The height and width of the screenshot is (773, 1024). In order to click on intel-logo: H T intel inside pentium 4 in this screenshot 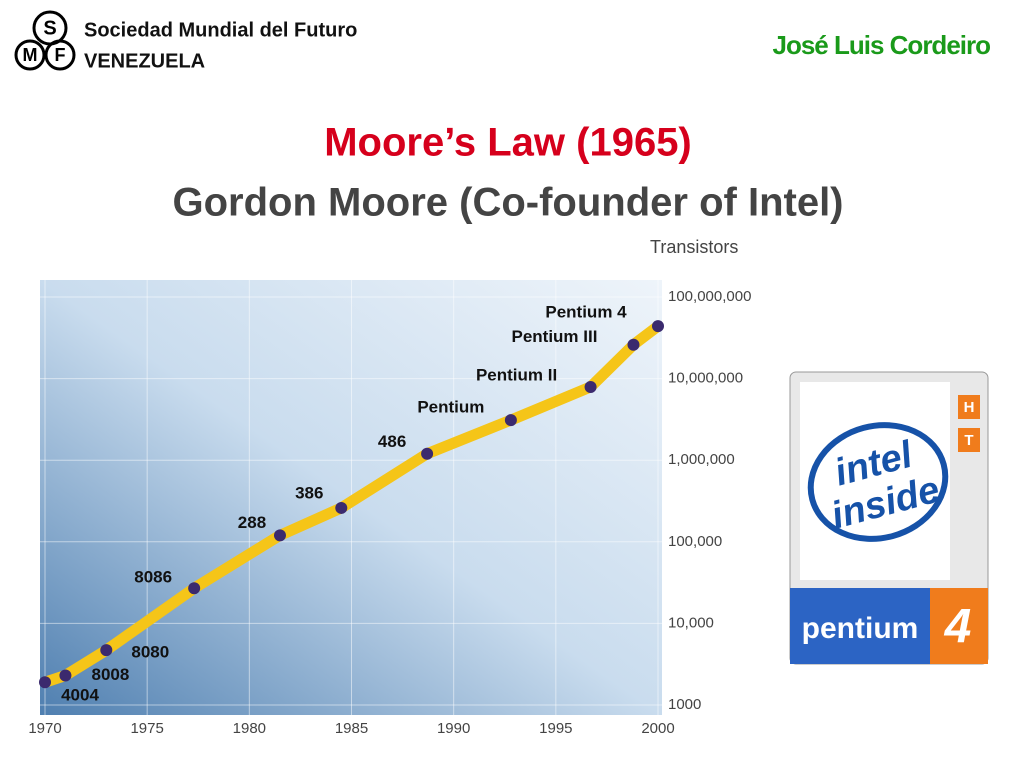, I will do `click(889, 518)`.